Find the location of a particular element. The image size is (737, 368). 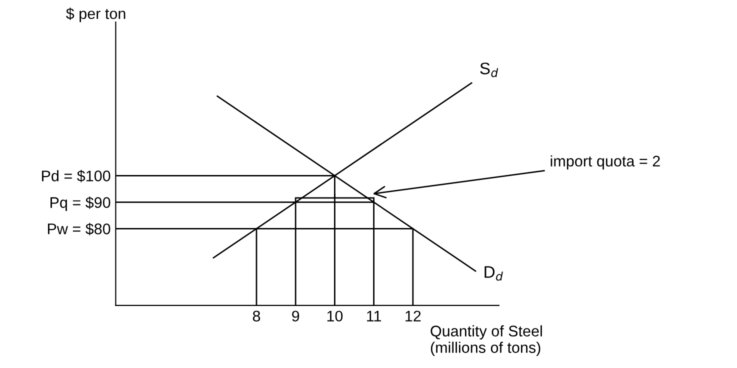

x-axis-title: Quantity of Steel (millions of tons) is located at coordinates (486, 340).